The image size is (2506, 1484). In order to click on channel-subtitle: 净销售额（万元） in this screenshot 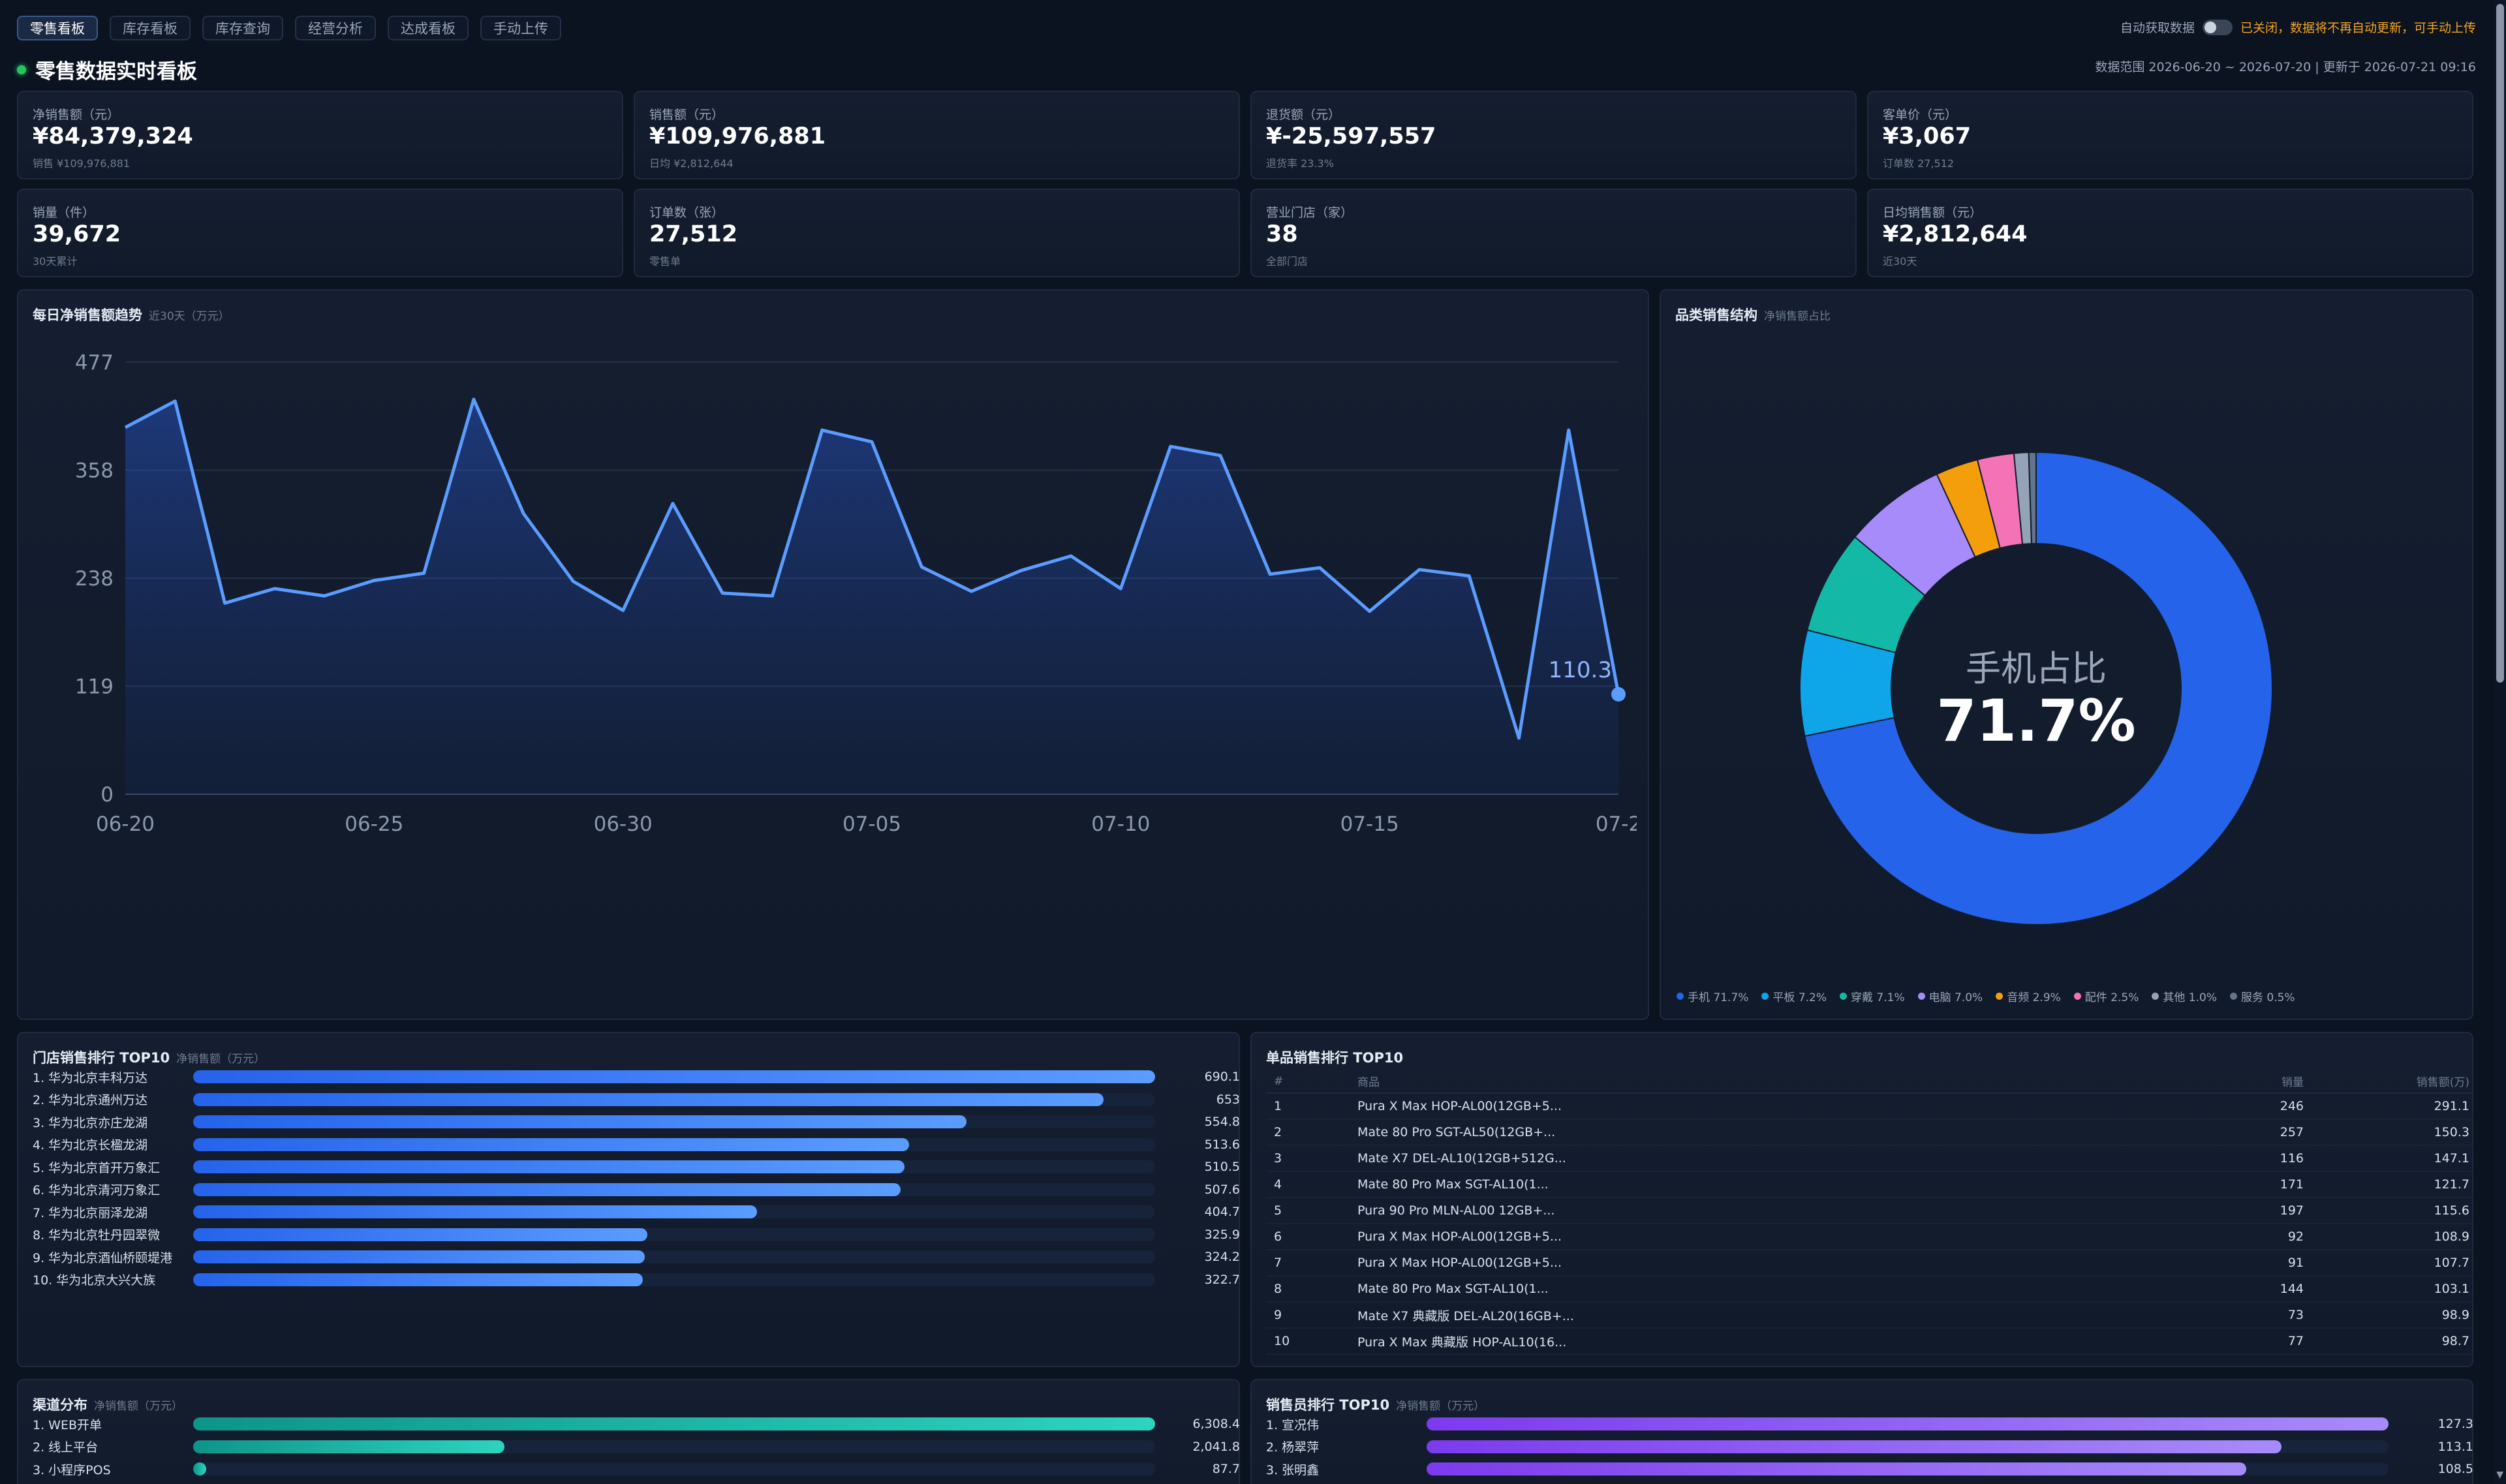, I will do `click(138, 1406)`.